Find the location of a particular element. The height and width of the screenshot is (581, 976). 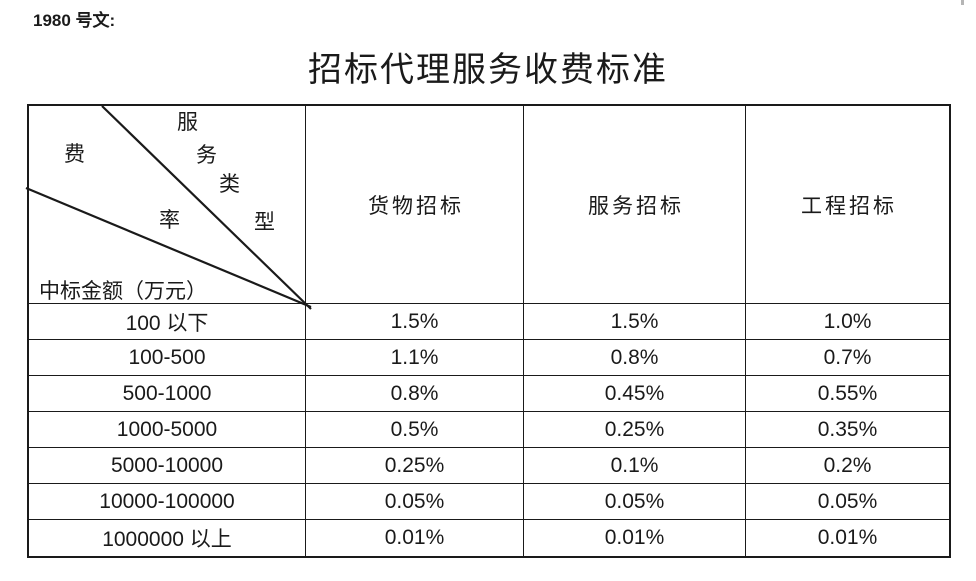

corner-label-service-type-char: 务 is located at coordinates (206, 155).